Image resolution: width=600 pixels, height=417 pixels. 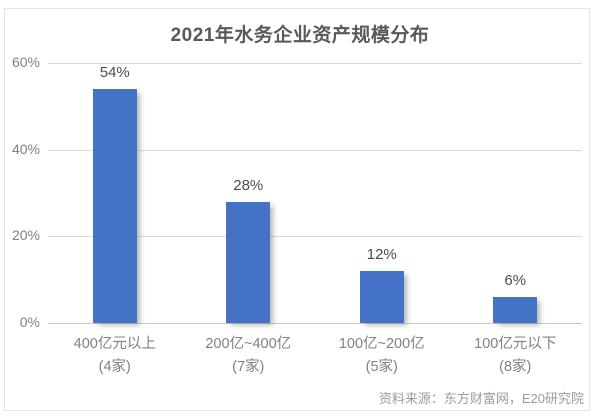 I want to click on category-label-count: (8家), so click(x=515, y=367).